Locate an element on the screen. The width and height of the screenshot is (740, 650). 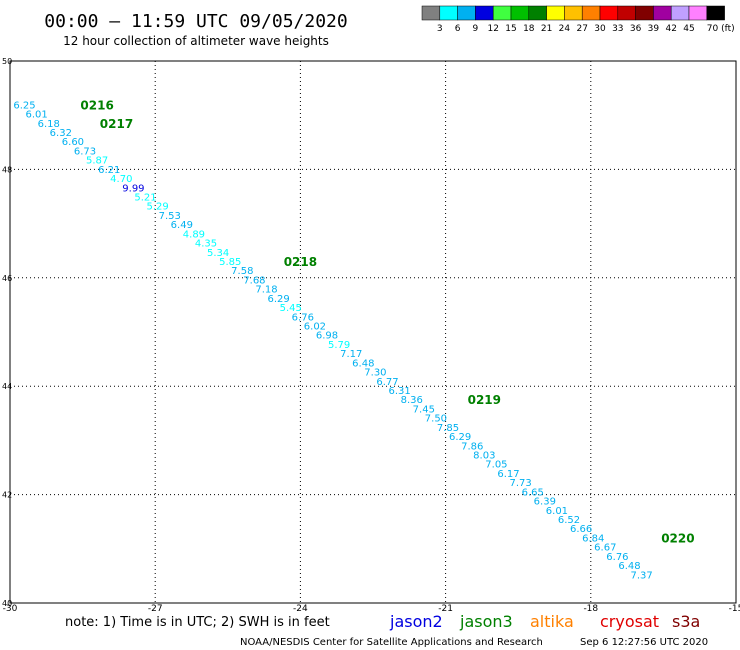
swh-value-point: 6.39 is located at coordinates (545, 502).